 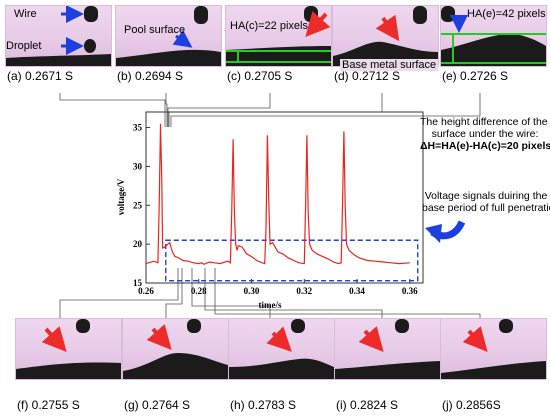 I want to click on wire-label: Wire, so click(x=25, y=14).